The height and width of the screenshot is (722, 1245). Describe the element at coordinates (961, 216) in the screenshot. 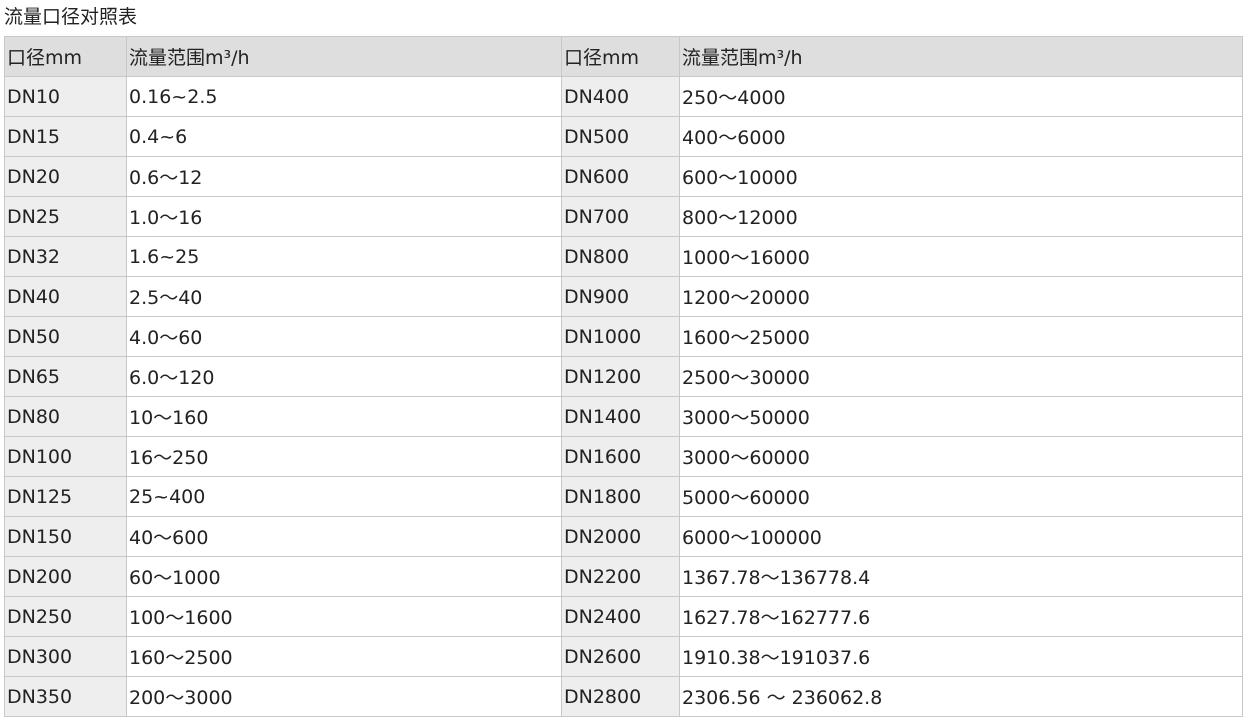

I see `flow-range-cell: 800～12000` at that location.